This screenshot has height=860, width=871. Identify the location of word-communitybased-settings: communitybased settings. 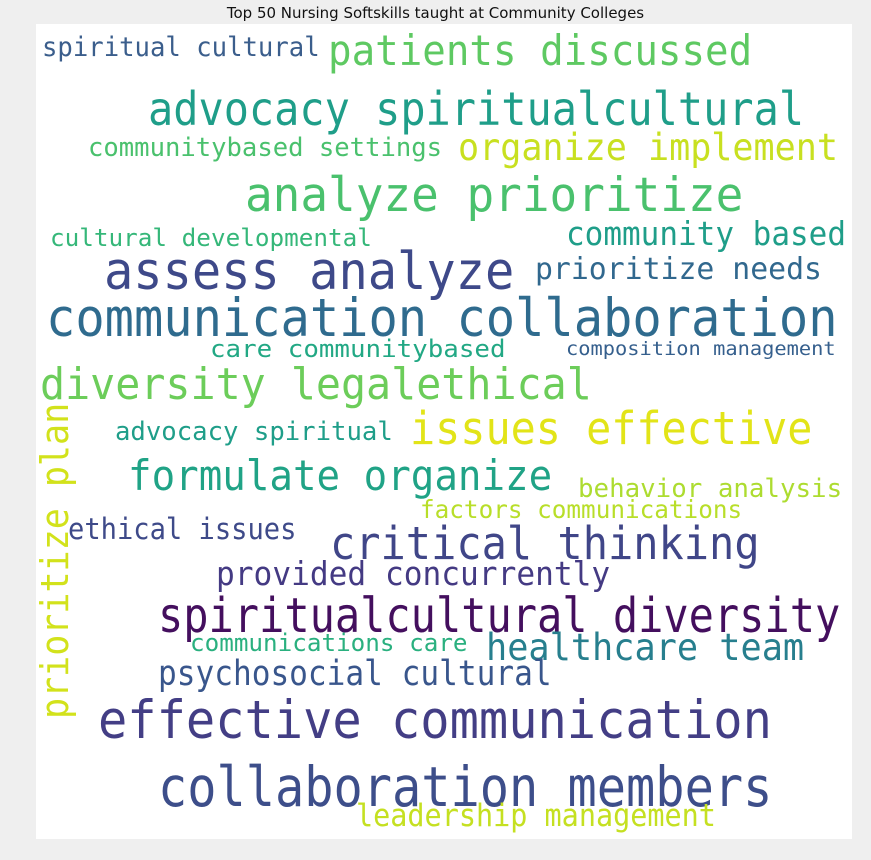
(265, 148).